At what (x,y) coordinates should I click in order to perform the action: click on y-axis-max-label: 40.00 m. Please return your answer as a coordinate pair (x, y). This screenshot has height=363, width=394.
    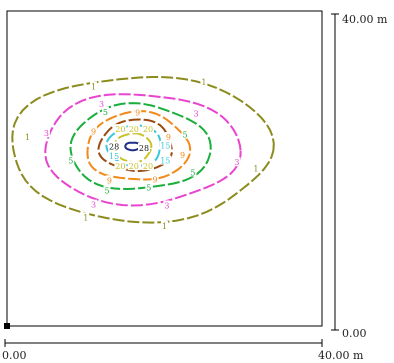
    Looking at the image, I should click on (365, 19).